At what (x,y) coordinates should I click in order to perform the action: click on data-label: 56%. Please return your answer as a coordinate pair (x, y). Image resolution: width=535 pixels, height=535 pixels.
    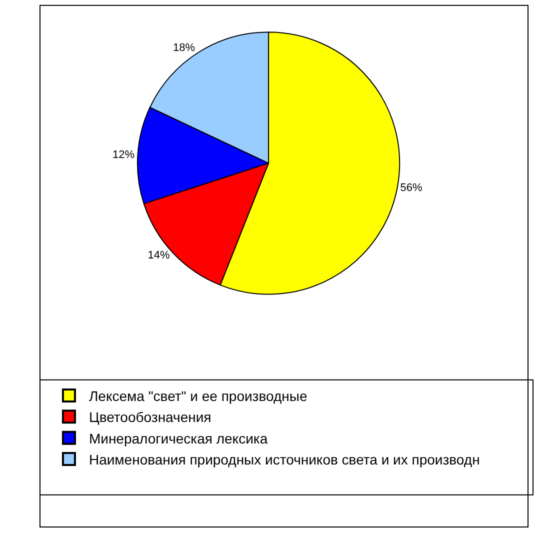
    Looking at the image, I should click on (411, 188).